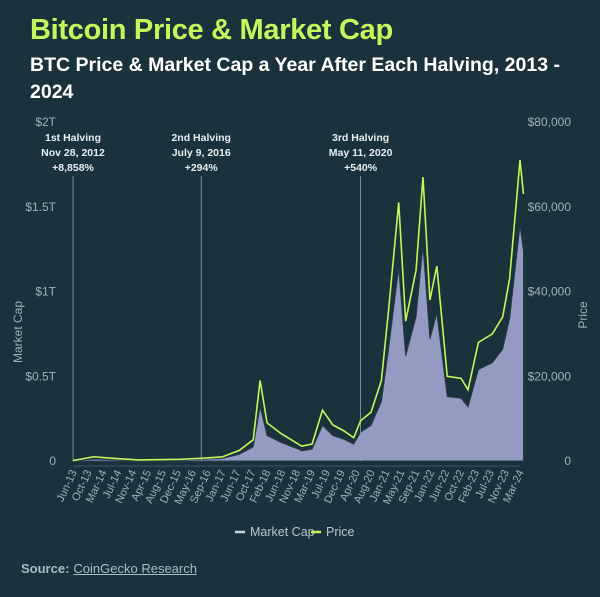 Image resolution: width=600 pixels, height=597 pixels. I want to click on legend-price-label: Price, so click(340, 532).